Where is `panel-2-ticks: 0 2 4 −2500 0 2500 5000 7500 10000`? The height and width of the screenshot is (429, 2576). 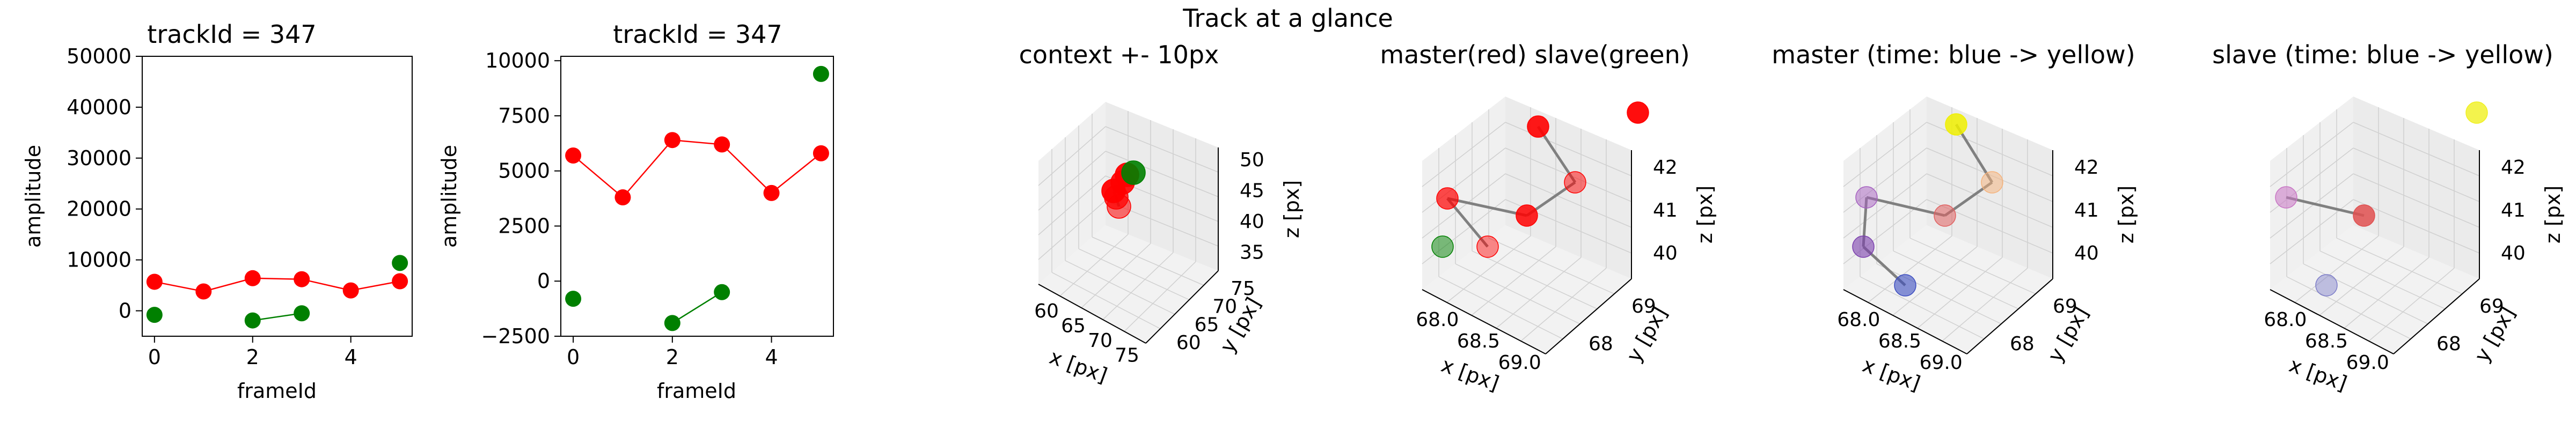 panel-2-ticks: 0 2 4 −2500 0 2500 5000 7500 10000 is located at coordinates (629, 209).